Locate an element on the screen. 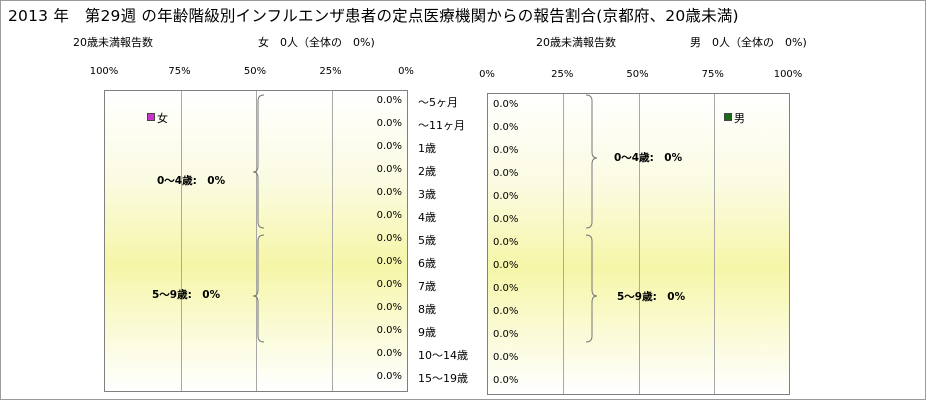  female-x-tick: 75% is located at coordinates (179, 71).